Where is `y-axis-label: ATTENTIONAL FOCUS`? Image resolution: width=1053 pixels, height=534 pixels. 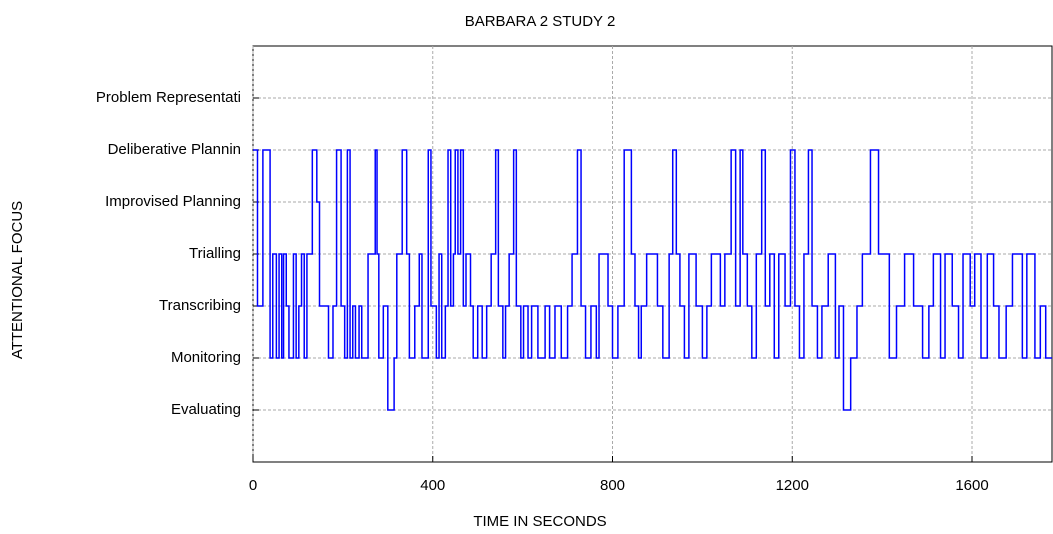
y-axis-label: ATTENTIONAL FOCUS is located at coordinates (17, 280).